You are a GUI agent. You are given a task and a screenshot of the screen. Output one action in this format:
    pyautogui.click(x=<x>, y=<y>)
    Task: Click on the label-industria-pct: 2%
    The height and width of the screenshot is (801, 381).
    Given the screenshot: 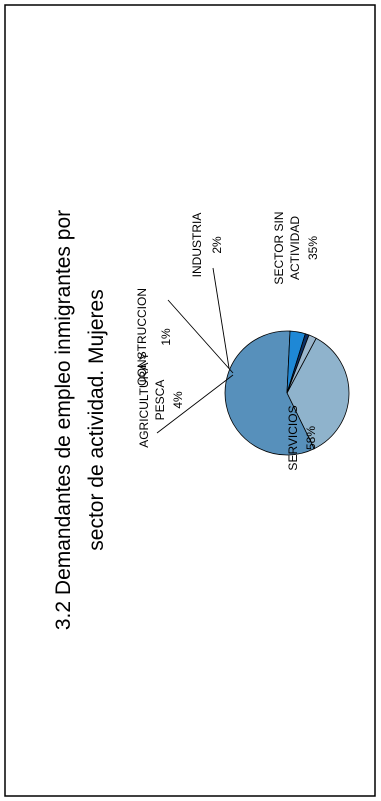 What is the action you would take?
    pyautogui.click(x=217, y=245)
    